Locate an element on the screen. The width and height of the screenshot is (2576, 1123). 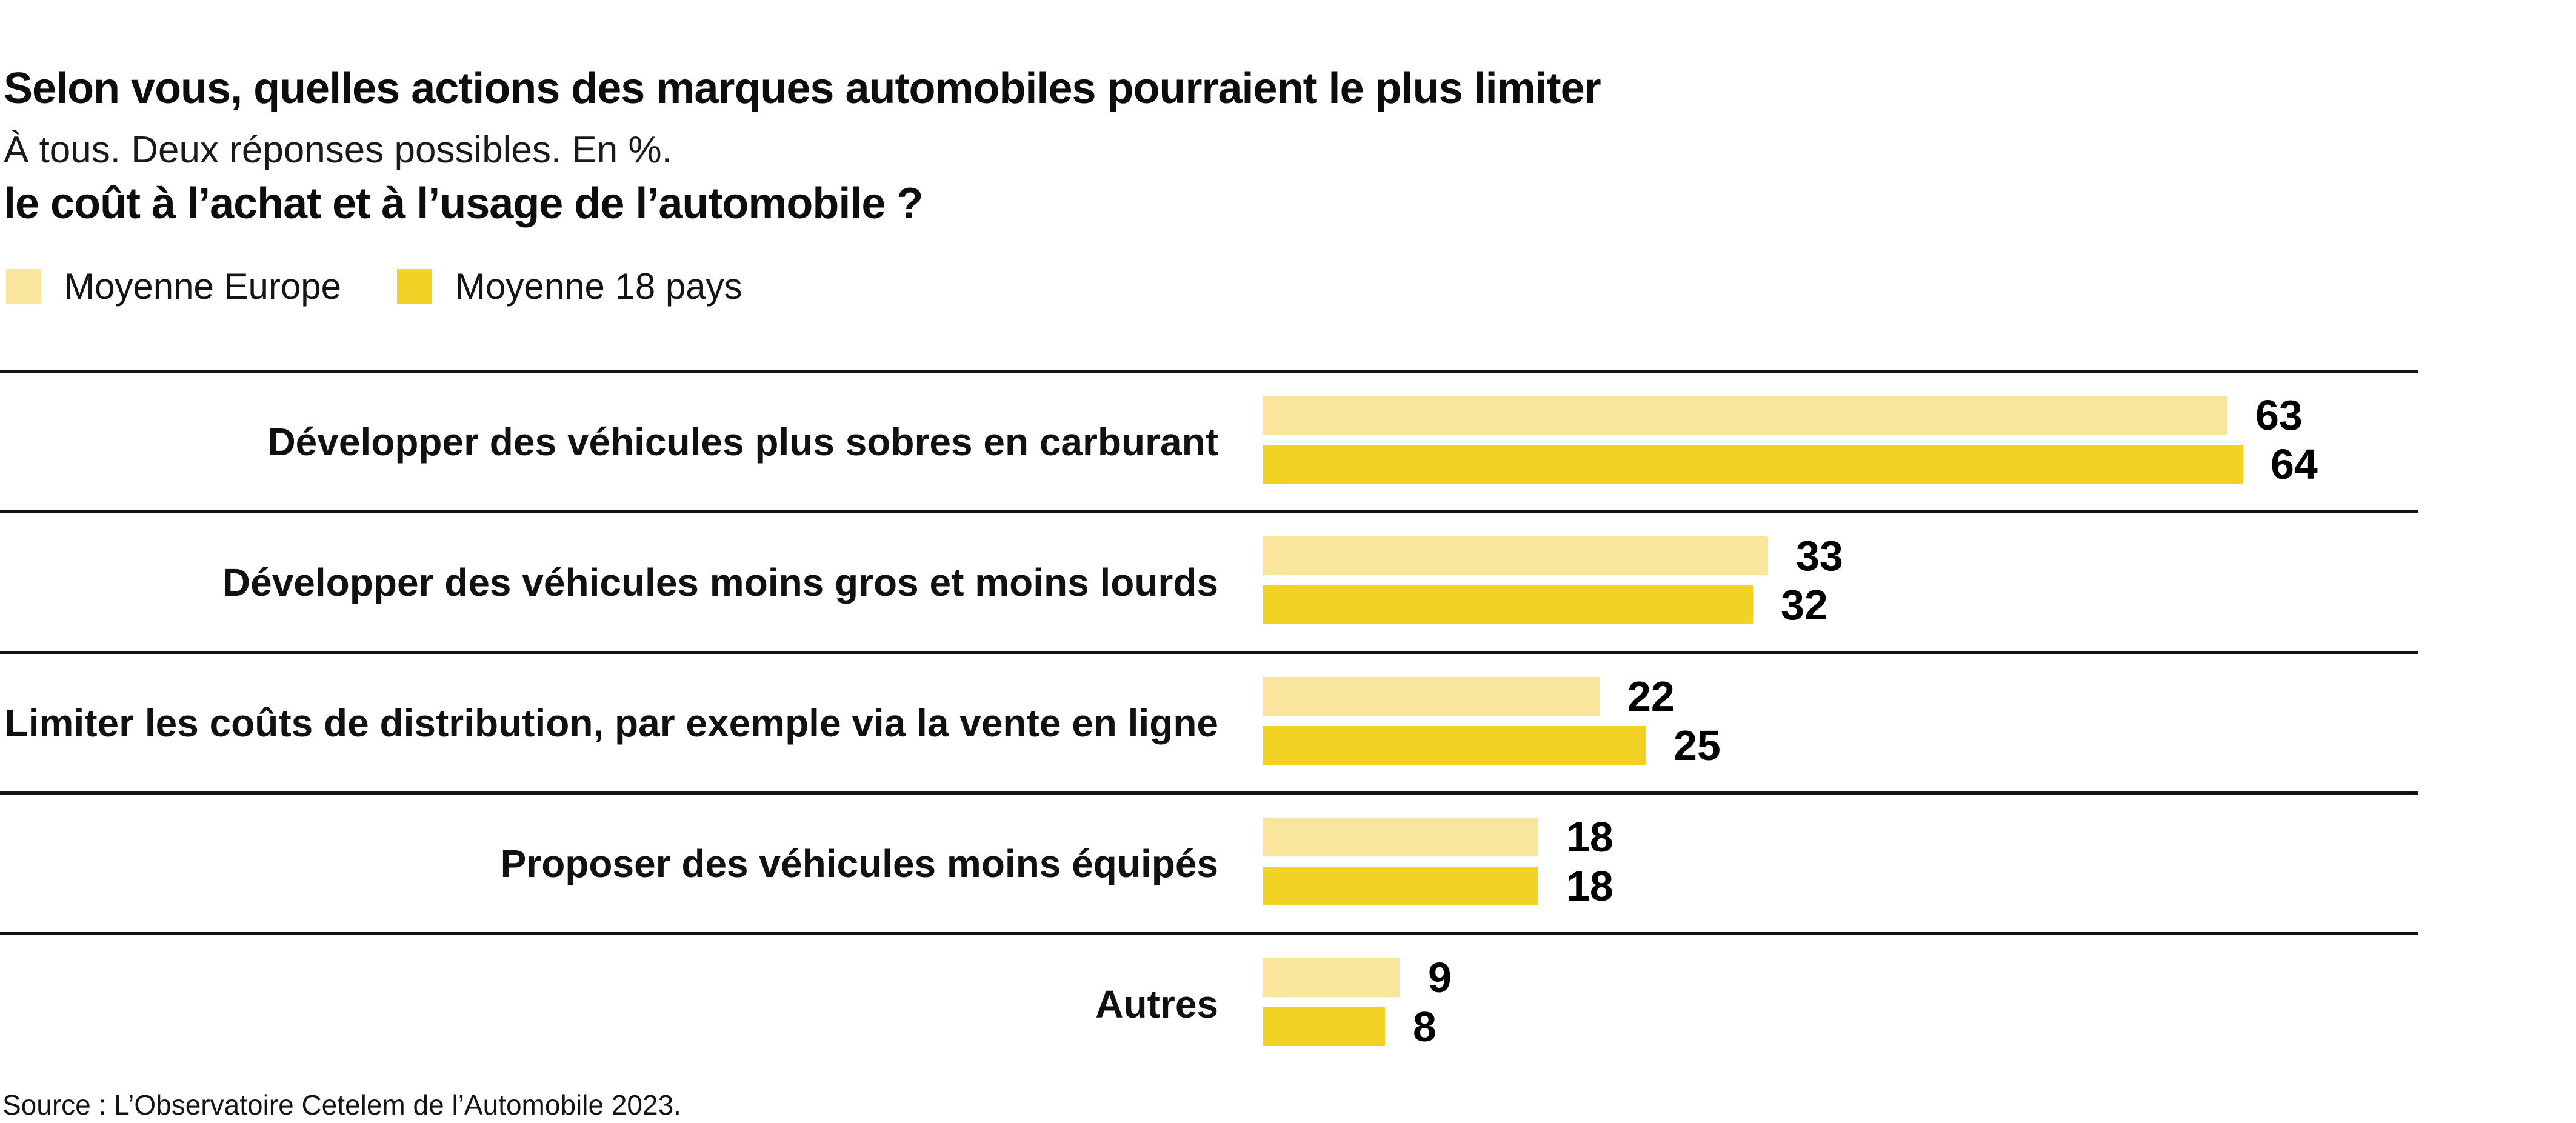
legend-label: Moyenne 18 pays is located at coordinates (598, 286).